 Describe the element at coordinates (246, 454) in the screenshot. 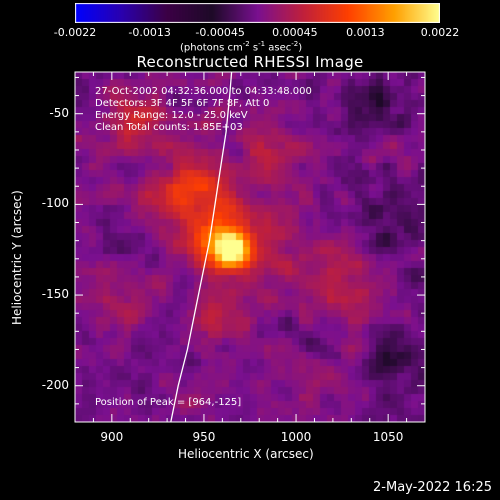

I see `x-axis-label: Heliocentric X (arcsec)` at that location.